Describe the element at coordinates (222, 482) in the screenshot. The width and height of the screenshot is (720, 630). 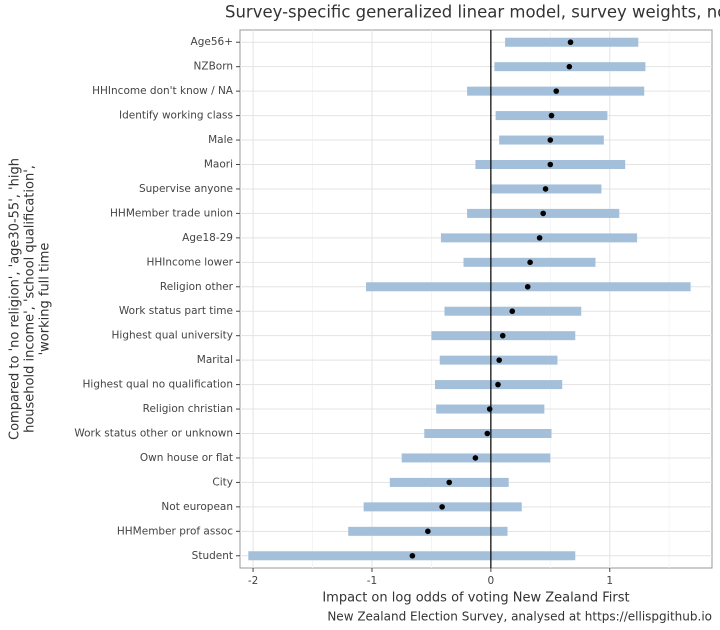
I see `y-tick-label: City` at that location.